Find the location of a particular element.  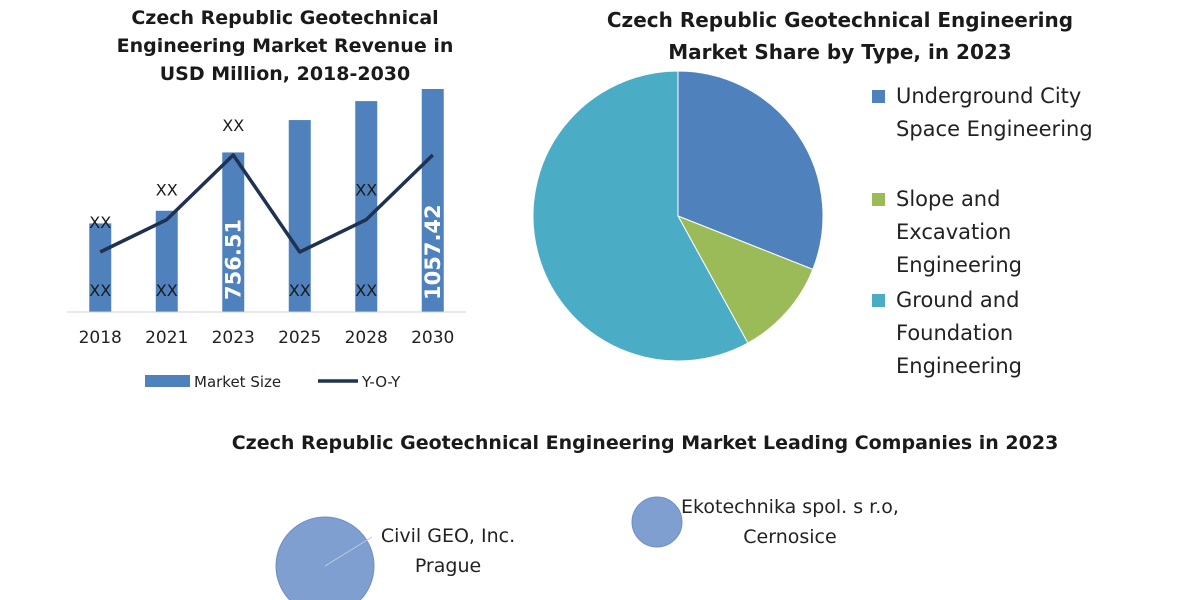

pie-chart is located at coordinates (678, 216).